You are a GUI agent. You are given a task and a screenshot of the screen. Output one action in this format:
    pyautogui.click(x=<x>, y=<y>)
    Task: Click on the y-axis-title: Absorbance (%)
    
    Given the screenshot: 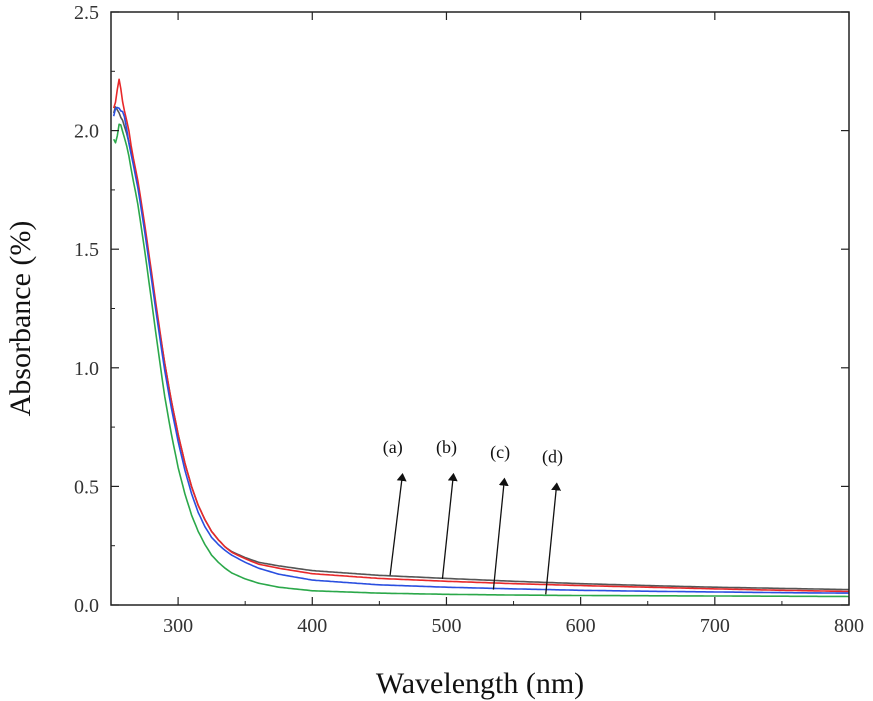 What is the action you would take?
    pyautogui.click(x=20, y=319)
    